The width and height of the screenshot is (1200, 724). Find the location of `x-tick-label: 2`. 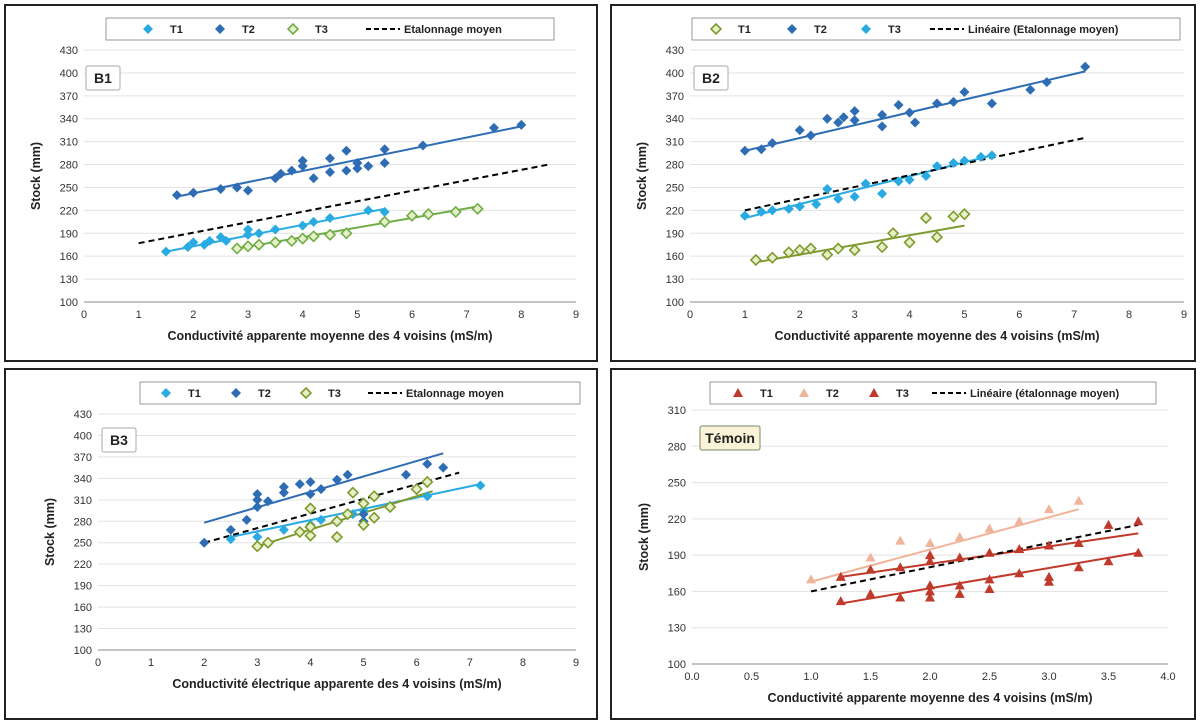

x-tick-label: 2 is located at coordinates (193, 315).